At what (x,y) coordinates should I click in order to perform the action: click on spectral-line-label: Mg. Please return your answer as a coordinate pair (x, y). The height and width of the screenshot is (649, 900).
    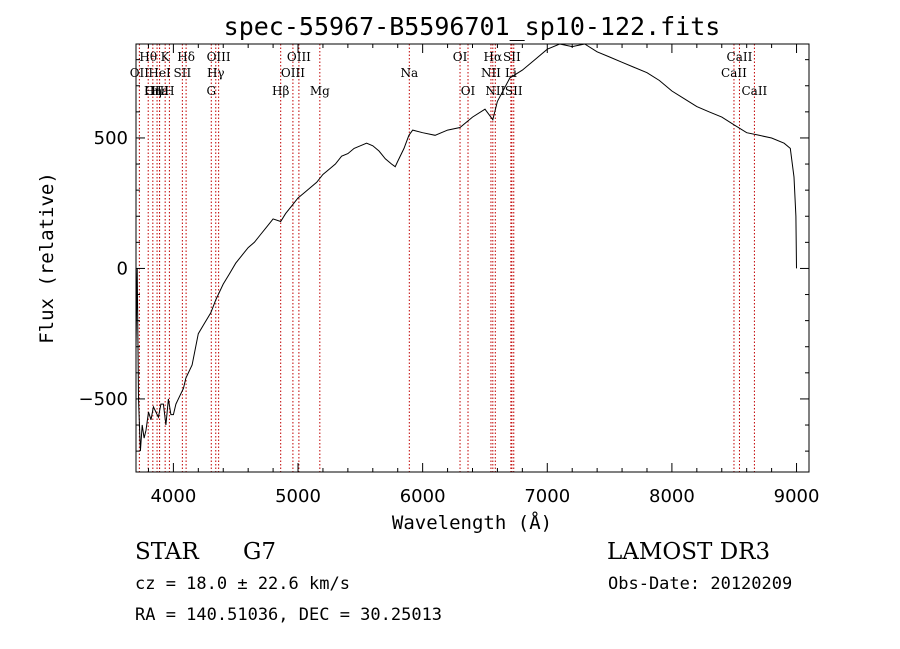
    Looking at the image, I should click on (320, 91).